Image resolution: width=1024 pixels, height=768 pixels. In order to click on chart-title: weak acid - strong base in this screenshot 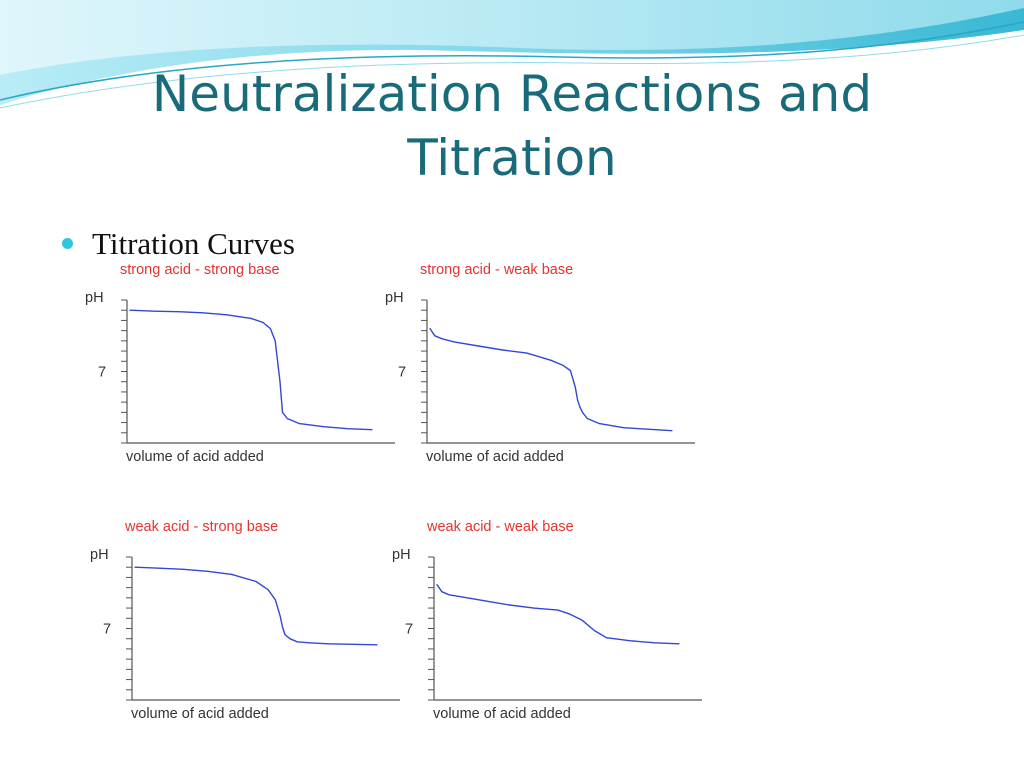, I will do `click(201, 527)`.